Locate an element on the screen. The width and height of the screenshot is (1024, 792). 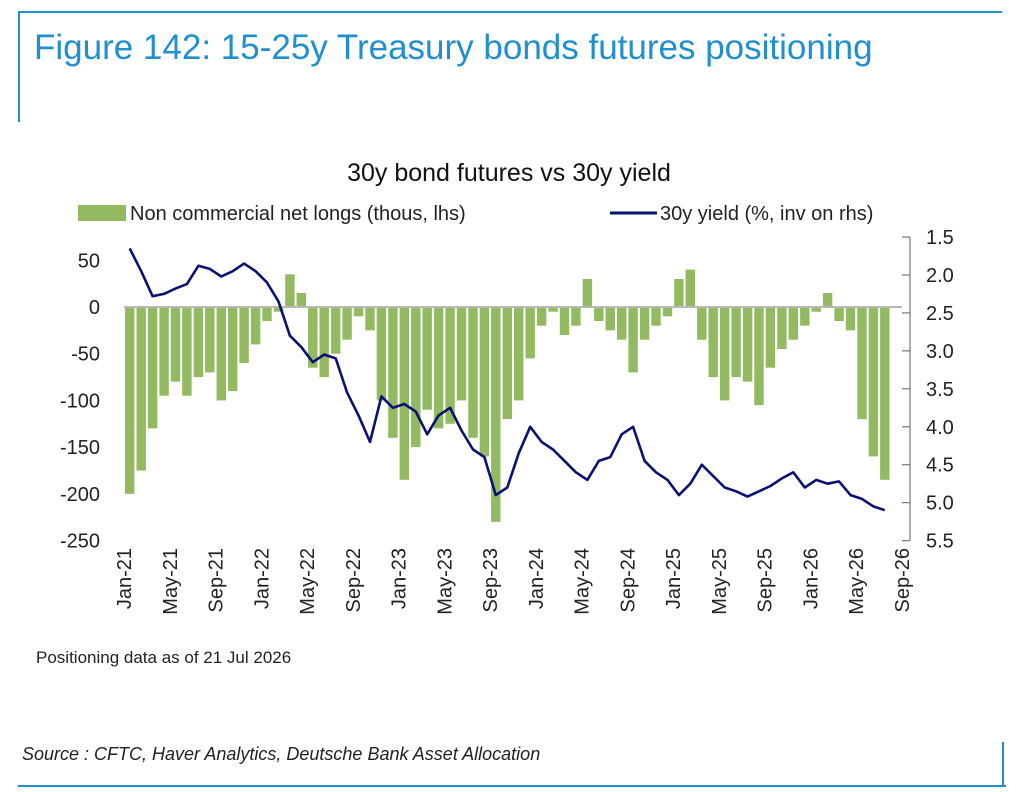
x-tick-label: May-21 is located at coordinates (171, 581).